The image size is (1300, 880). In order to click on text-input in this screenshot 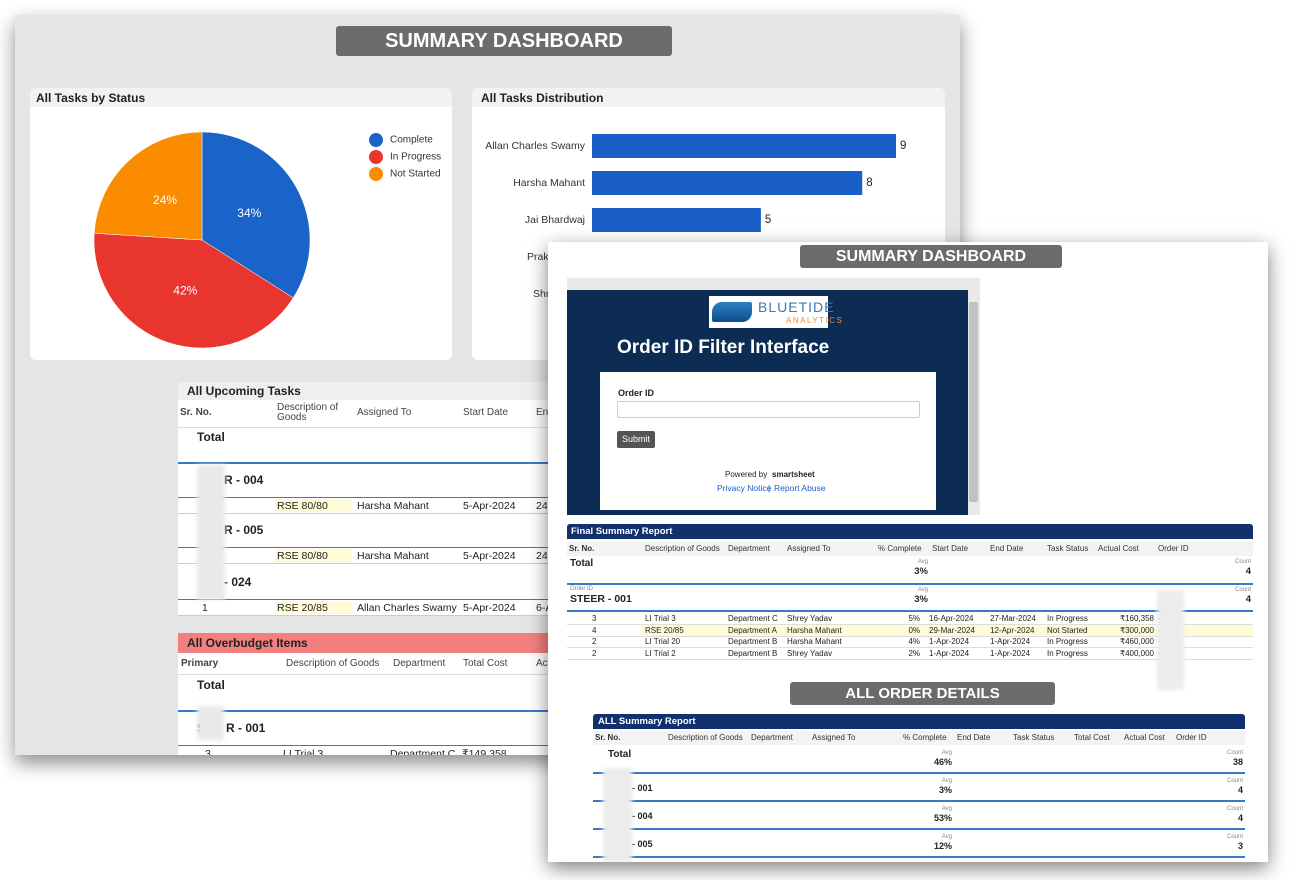, I will do `click(768, 409)`.